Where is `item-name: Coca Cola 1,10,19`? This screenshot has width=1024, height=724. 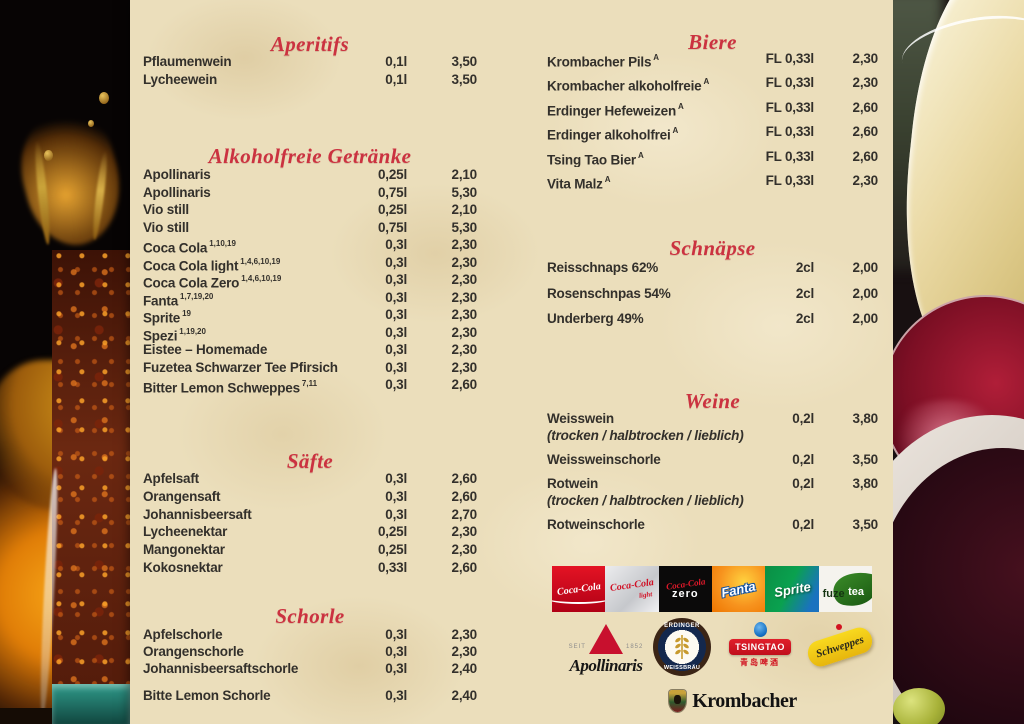 item-name: Coca Cola 1,10,19 is located at coordinates (189, 247).